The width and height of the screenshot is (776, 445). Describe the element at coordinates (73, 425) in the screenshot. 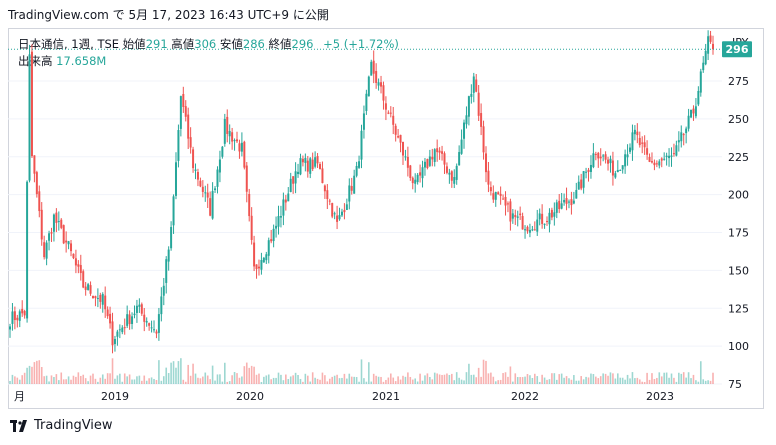

I see `footer-brand: TradingView` at that location.